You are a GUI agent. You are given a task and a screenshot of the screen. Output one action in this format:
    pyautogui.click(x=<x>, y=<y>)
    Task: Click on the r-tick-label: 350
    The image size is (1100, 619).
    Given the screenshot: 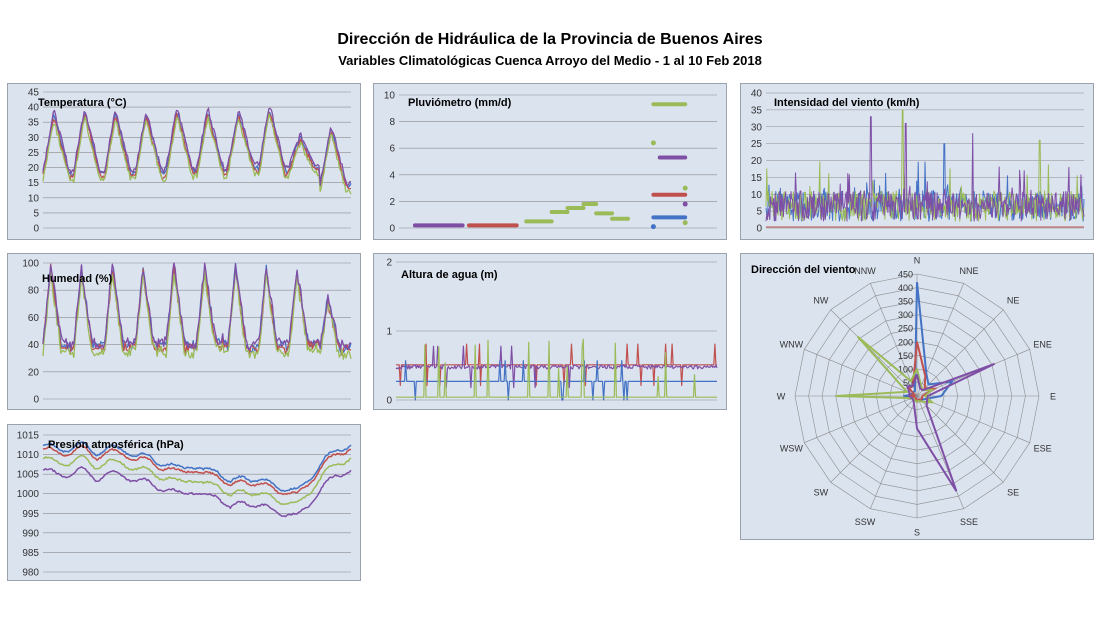 What is the action you would take?
    pyautogui.click(x=905, y=302)
    